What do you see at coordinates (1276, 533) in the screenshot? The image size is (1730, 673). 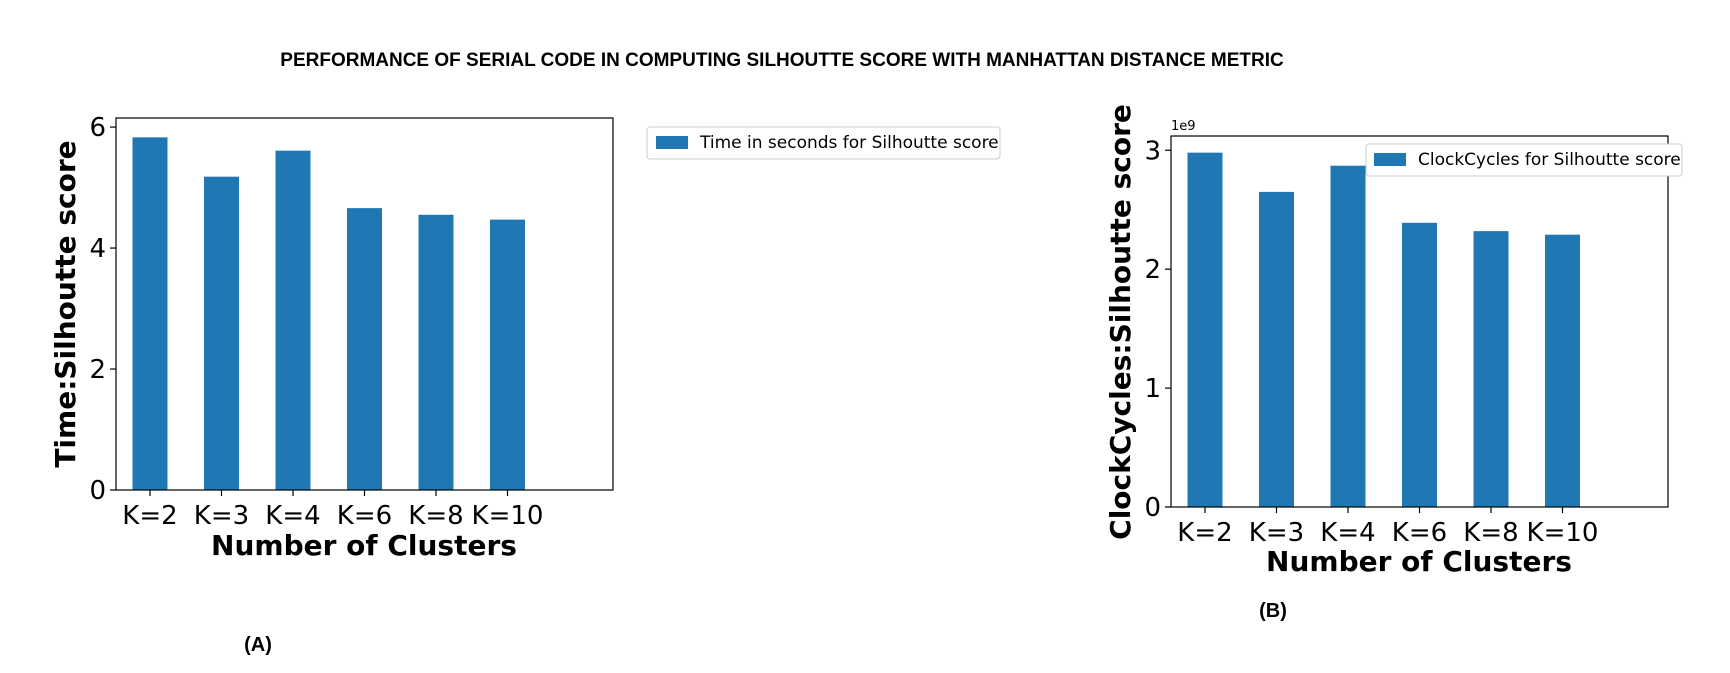 I see `chart-b-x-tick-label: K=3` at bounding box center [1276, 533].